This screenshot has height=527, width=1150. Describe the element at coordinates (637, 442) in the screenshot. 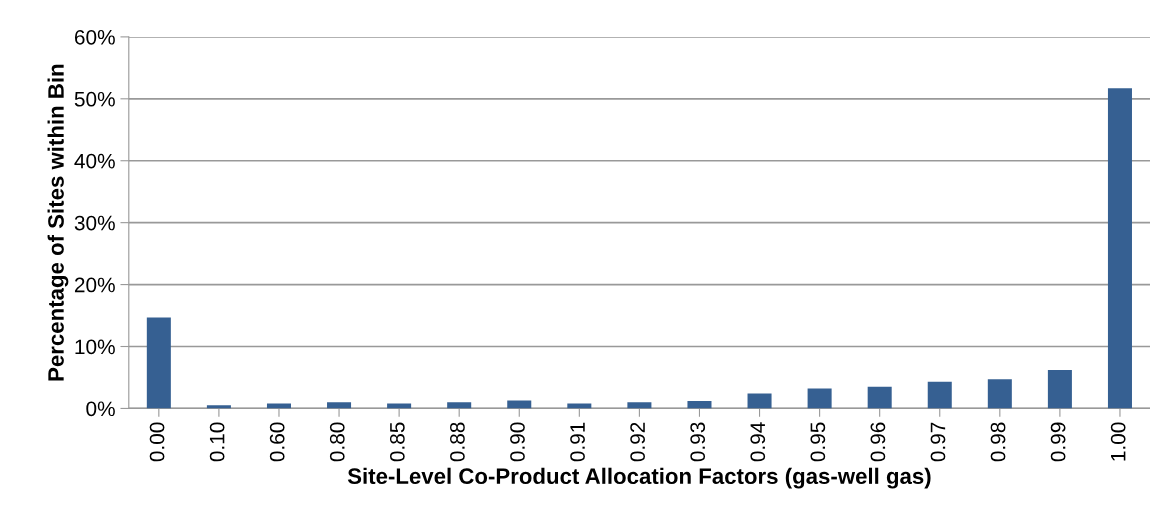

I see `x-tick-label: 0.92` at that location.